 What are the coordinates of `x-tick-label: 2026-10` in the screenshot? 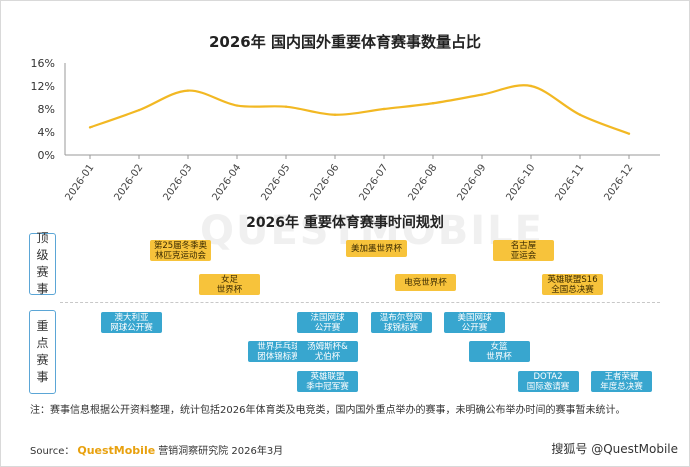 It's located at (520, 182).